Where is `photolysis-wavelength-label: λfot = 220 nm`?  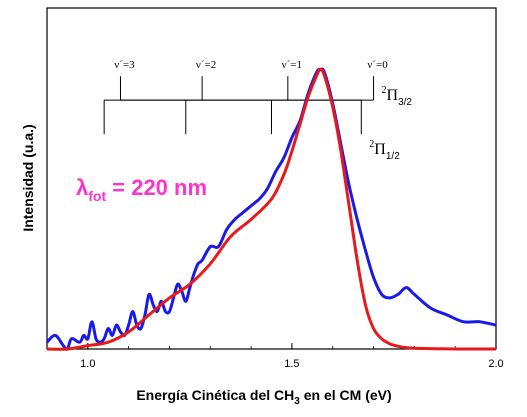
photolysis-wavelength-label: λfot = 220 nm is located at coordinates (141, 189).